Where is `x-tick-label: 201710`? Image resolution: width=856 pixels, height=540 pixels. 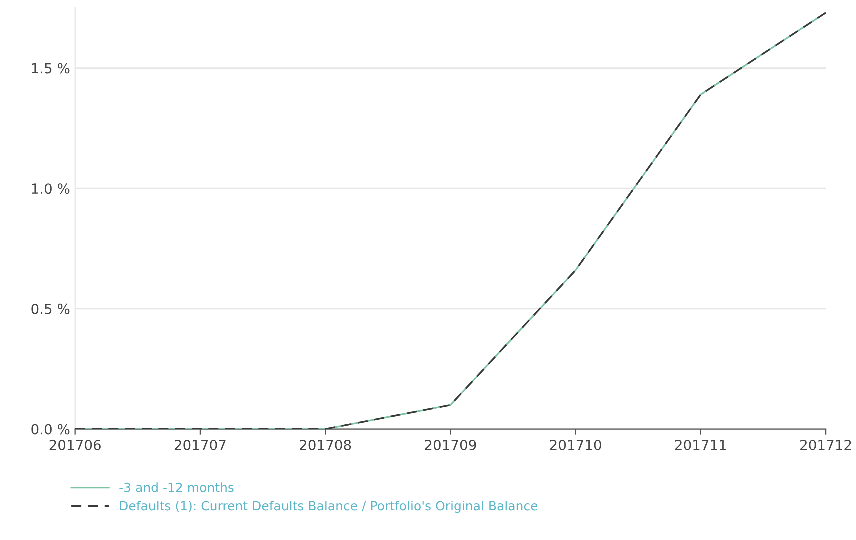
x-tick-label: 201710 is located at coordinates (576, 445).